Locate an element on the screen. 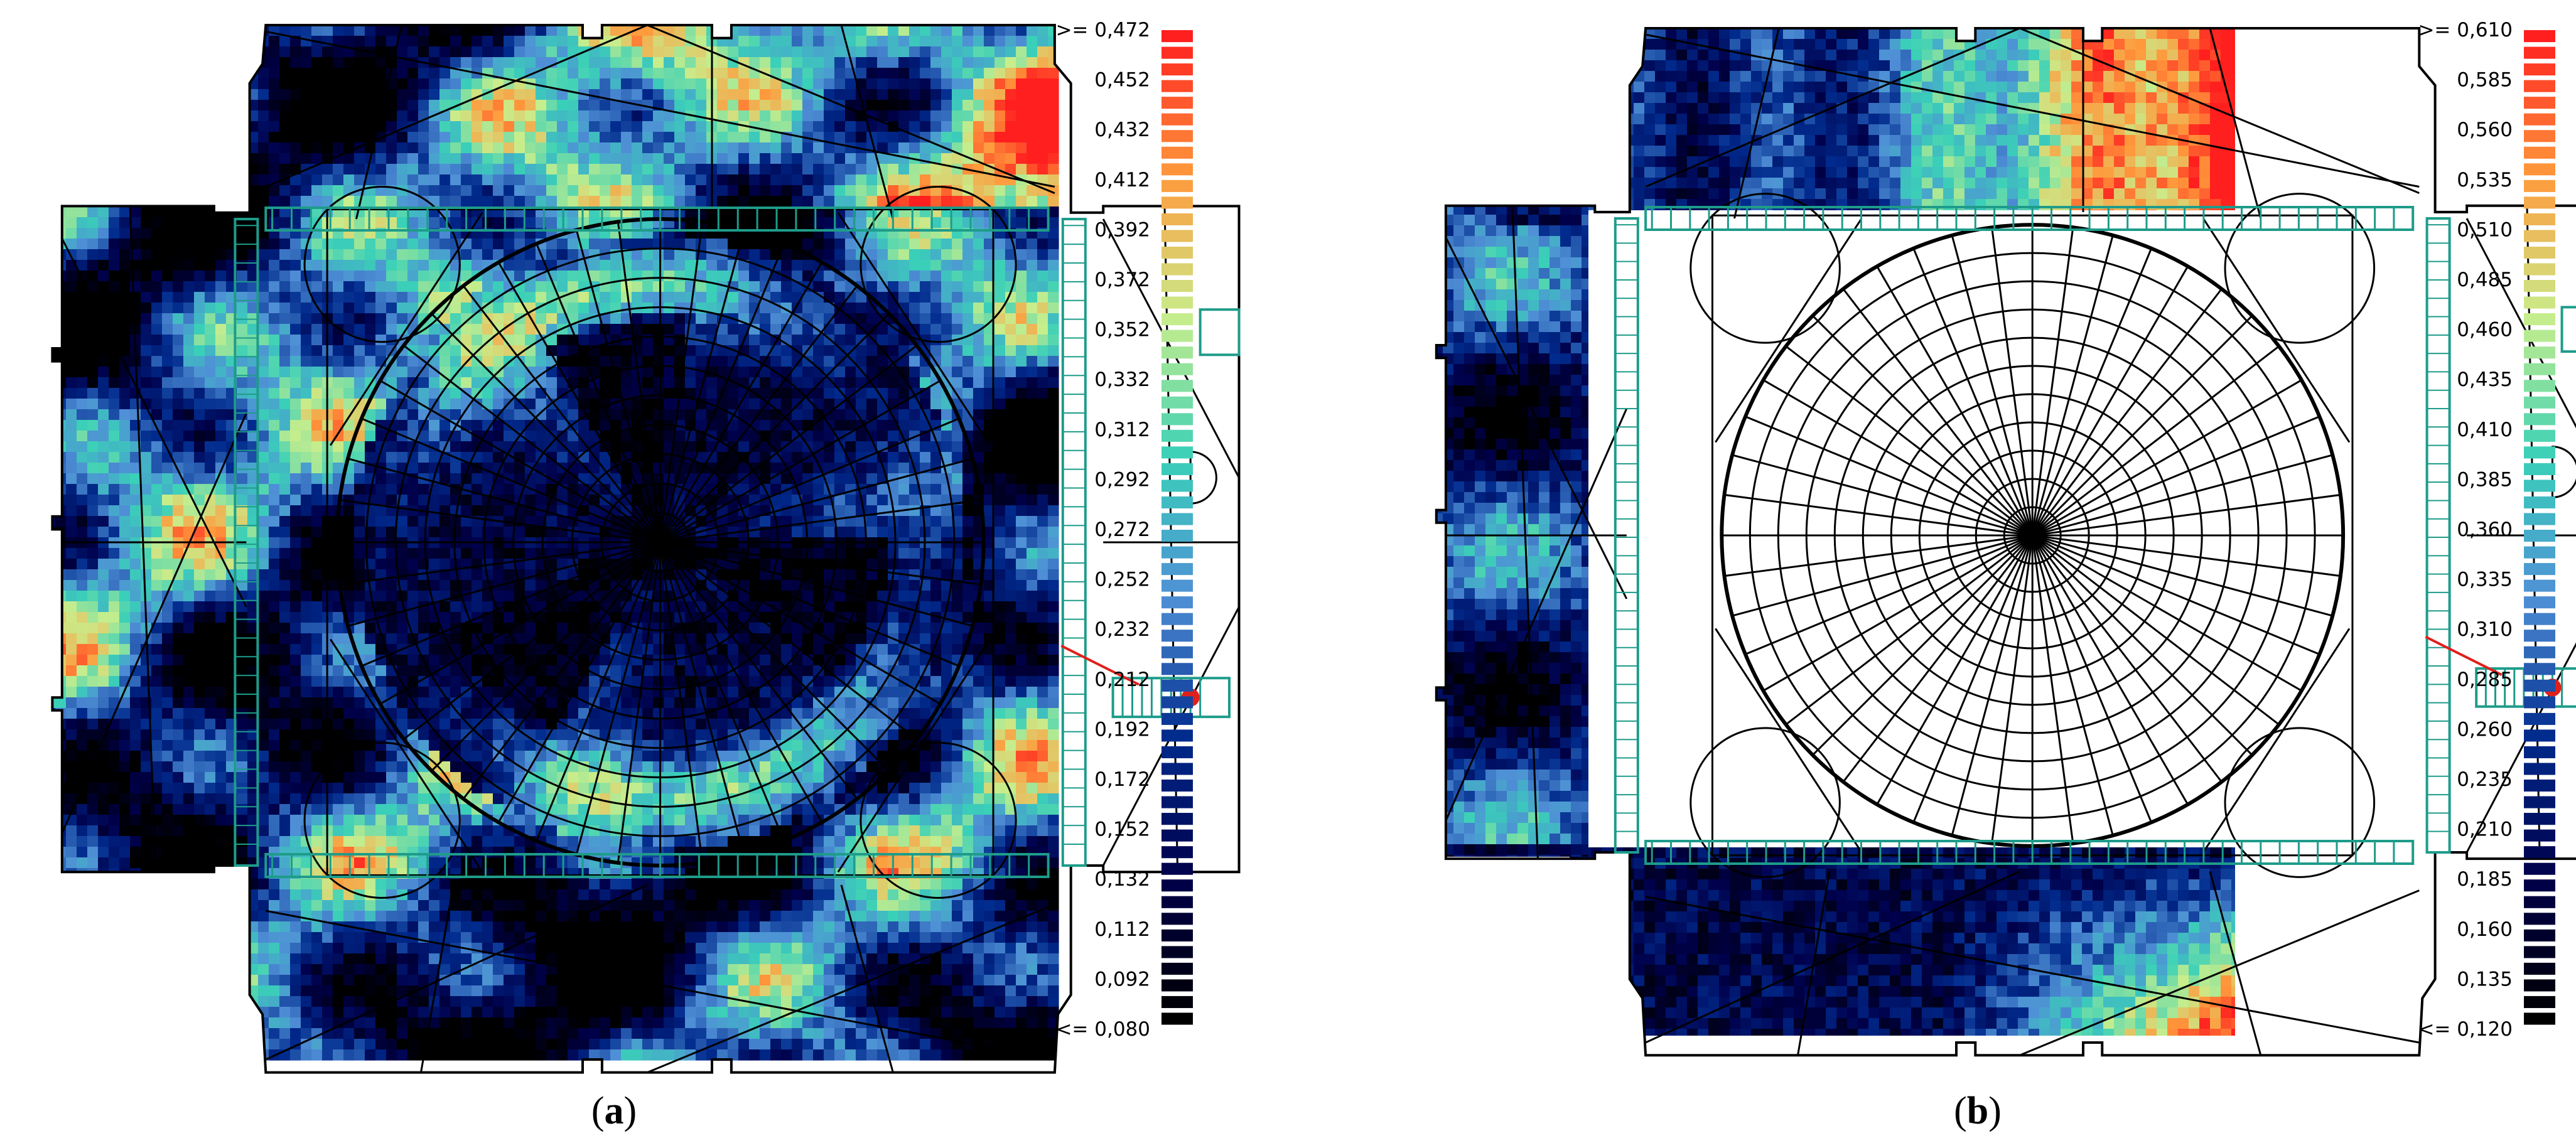  field-top-arm is located at coordinates (1902, 119).